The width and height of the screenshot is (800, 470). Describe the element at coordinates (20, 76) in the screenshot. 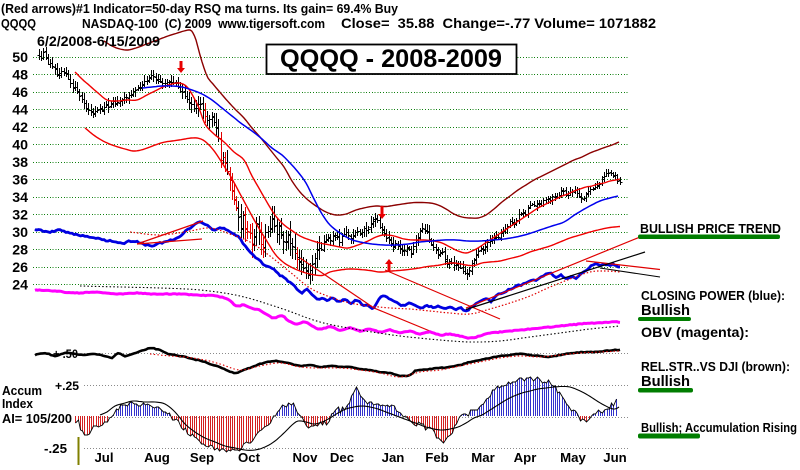

I see `svg-text: 48` at that location.